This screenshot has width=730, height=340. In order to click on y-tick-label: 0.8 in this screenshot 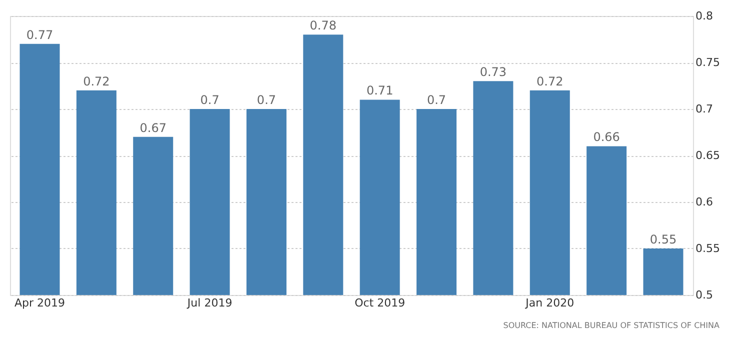, I will do `click(704, 16)`.